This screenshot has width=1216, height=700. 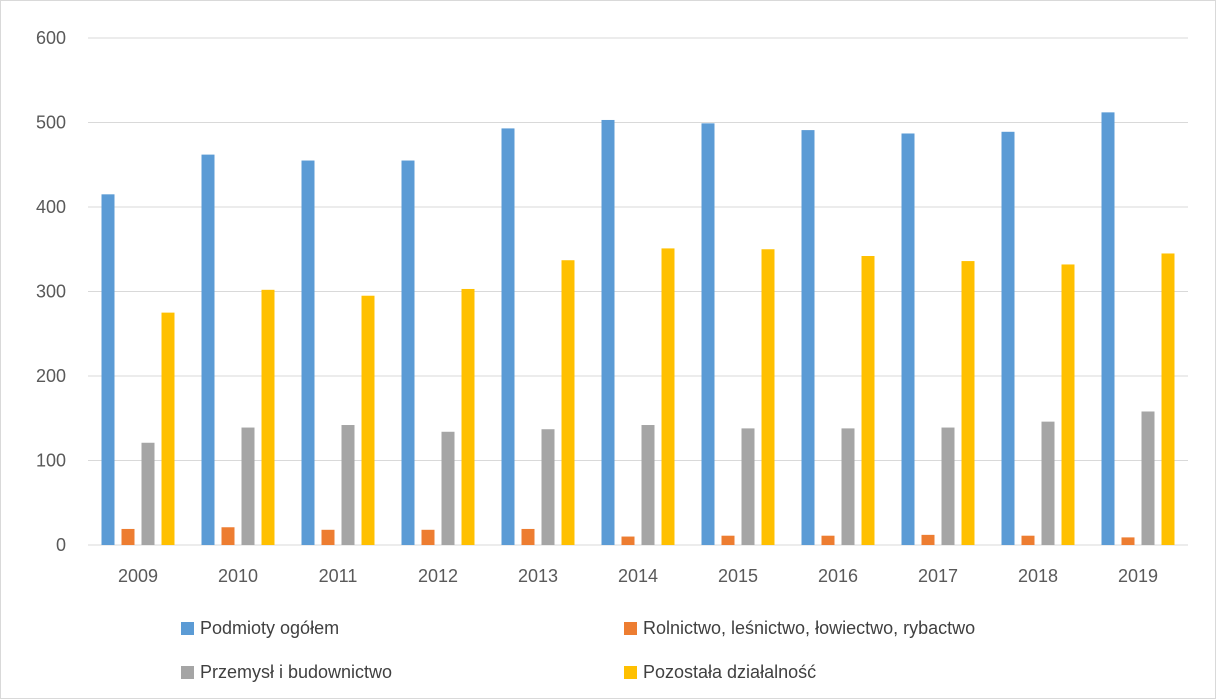 I want to click on y-tick-label: 300, so click(x=51, y=292).